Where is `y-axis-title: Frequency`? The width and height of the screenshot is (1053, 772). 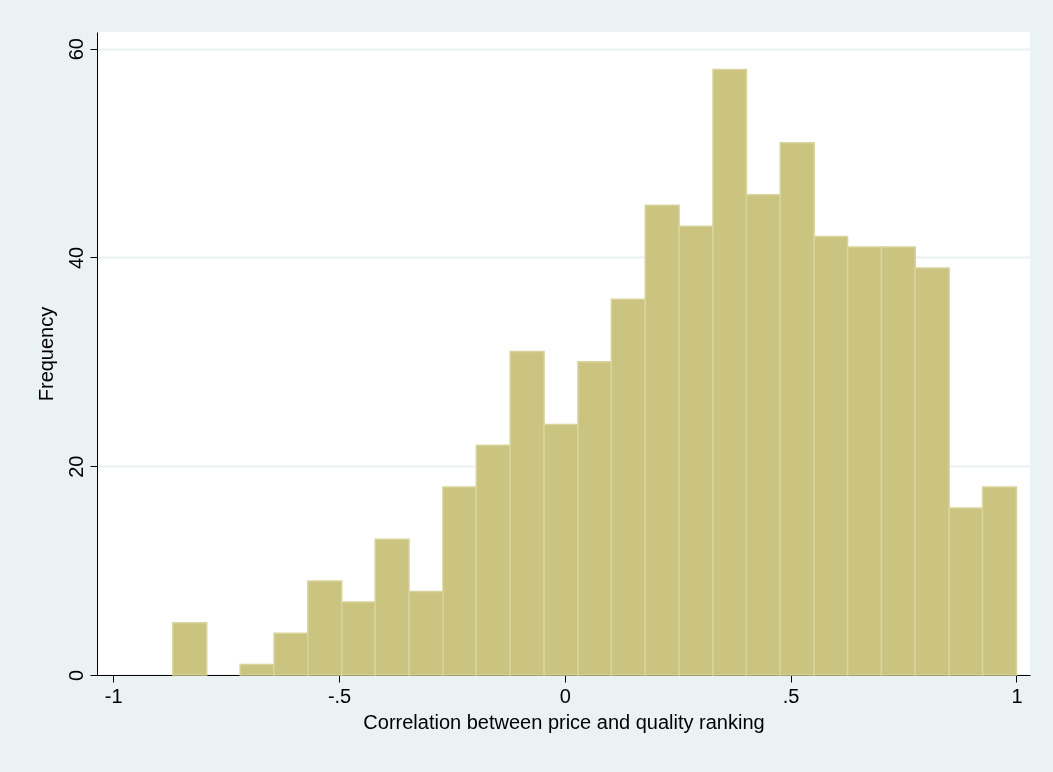 y-axis-title: Frequency is located at coordinates (45, 354).